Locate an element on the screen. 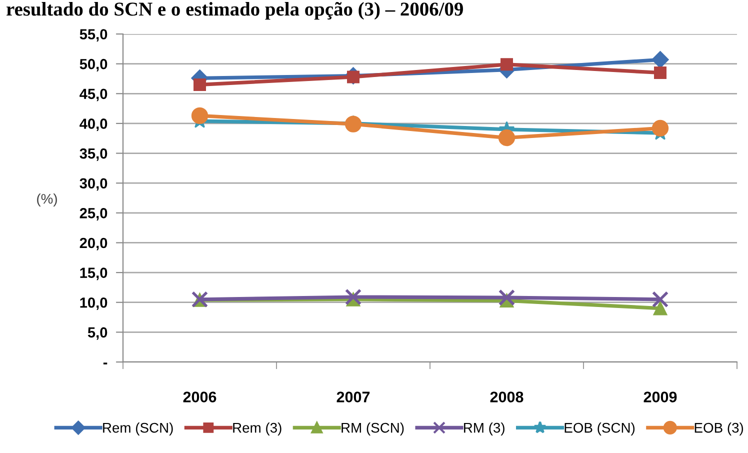 This screenshot has height=453, width=748. x-tick-label: 2006 is located at coordinates (199, 397).